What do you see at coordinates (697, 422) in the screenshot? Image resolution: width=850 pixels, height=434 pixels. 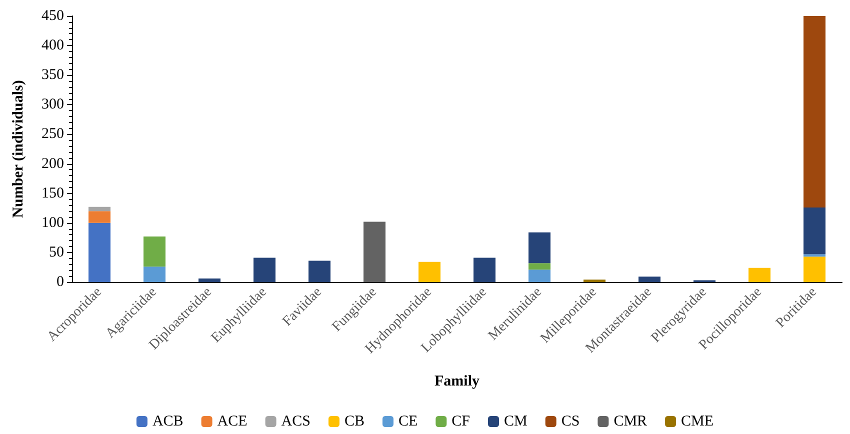 I see `legend-label: CME` at bounding box center [697, 422].